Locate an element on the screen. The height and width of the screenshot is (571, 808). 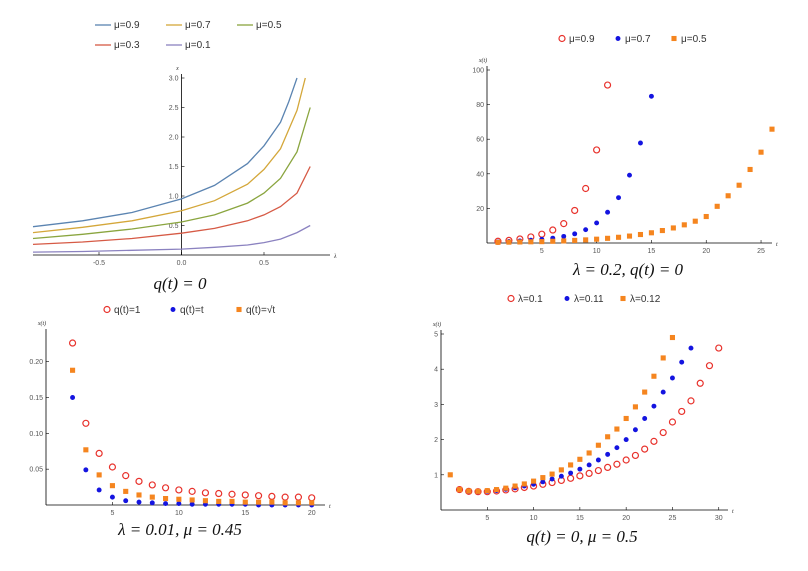
x-tick-label: 15 is located at coordinates (245, 513).